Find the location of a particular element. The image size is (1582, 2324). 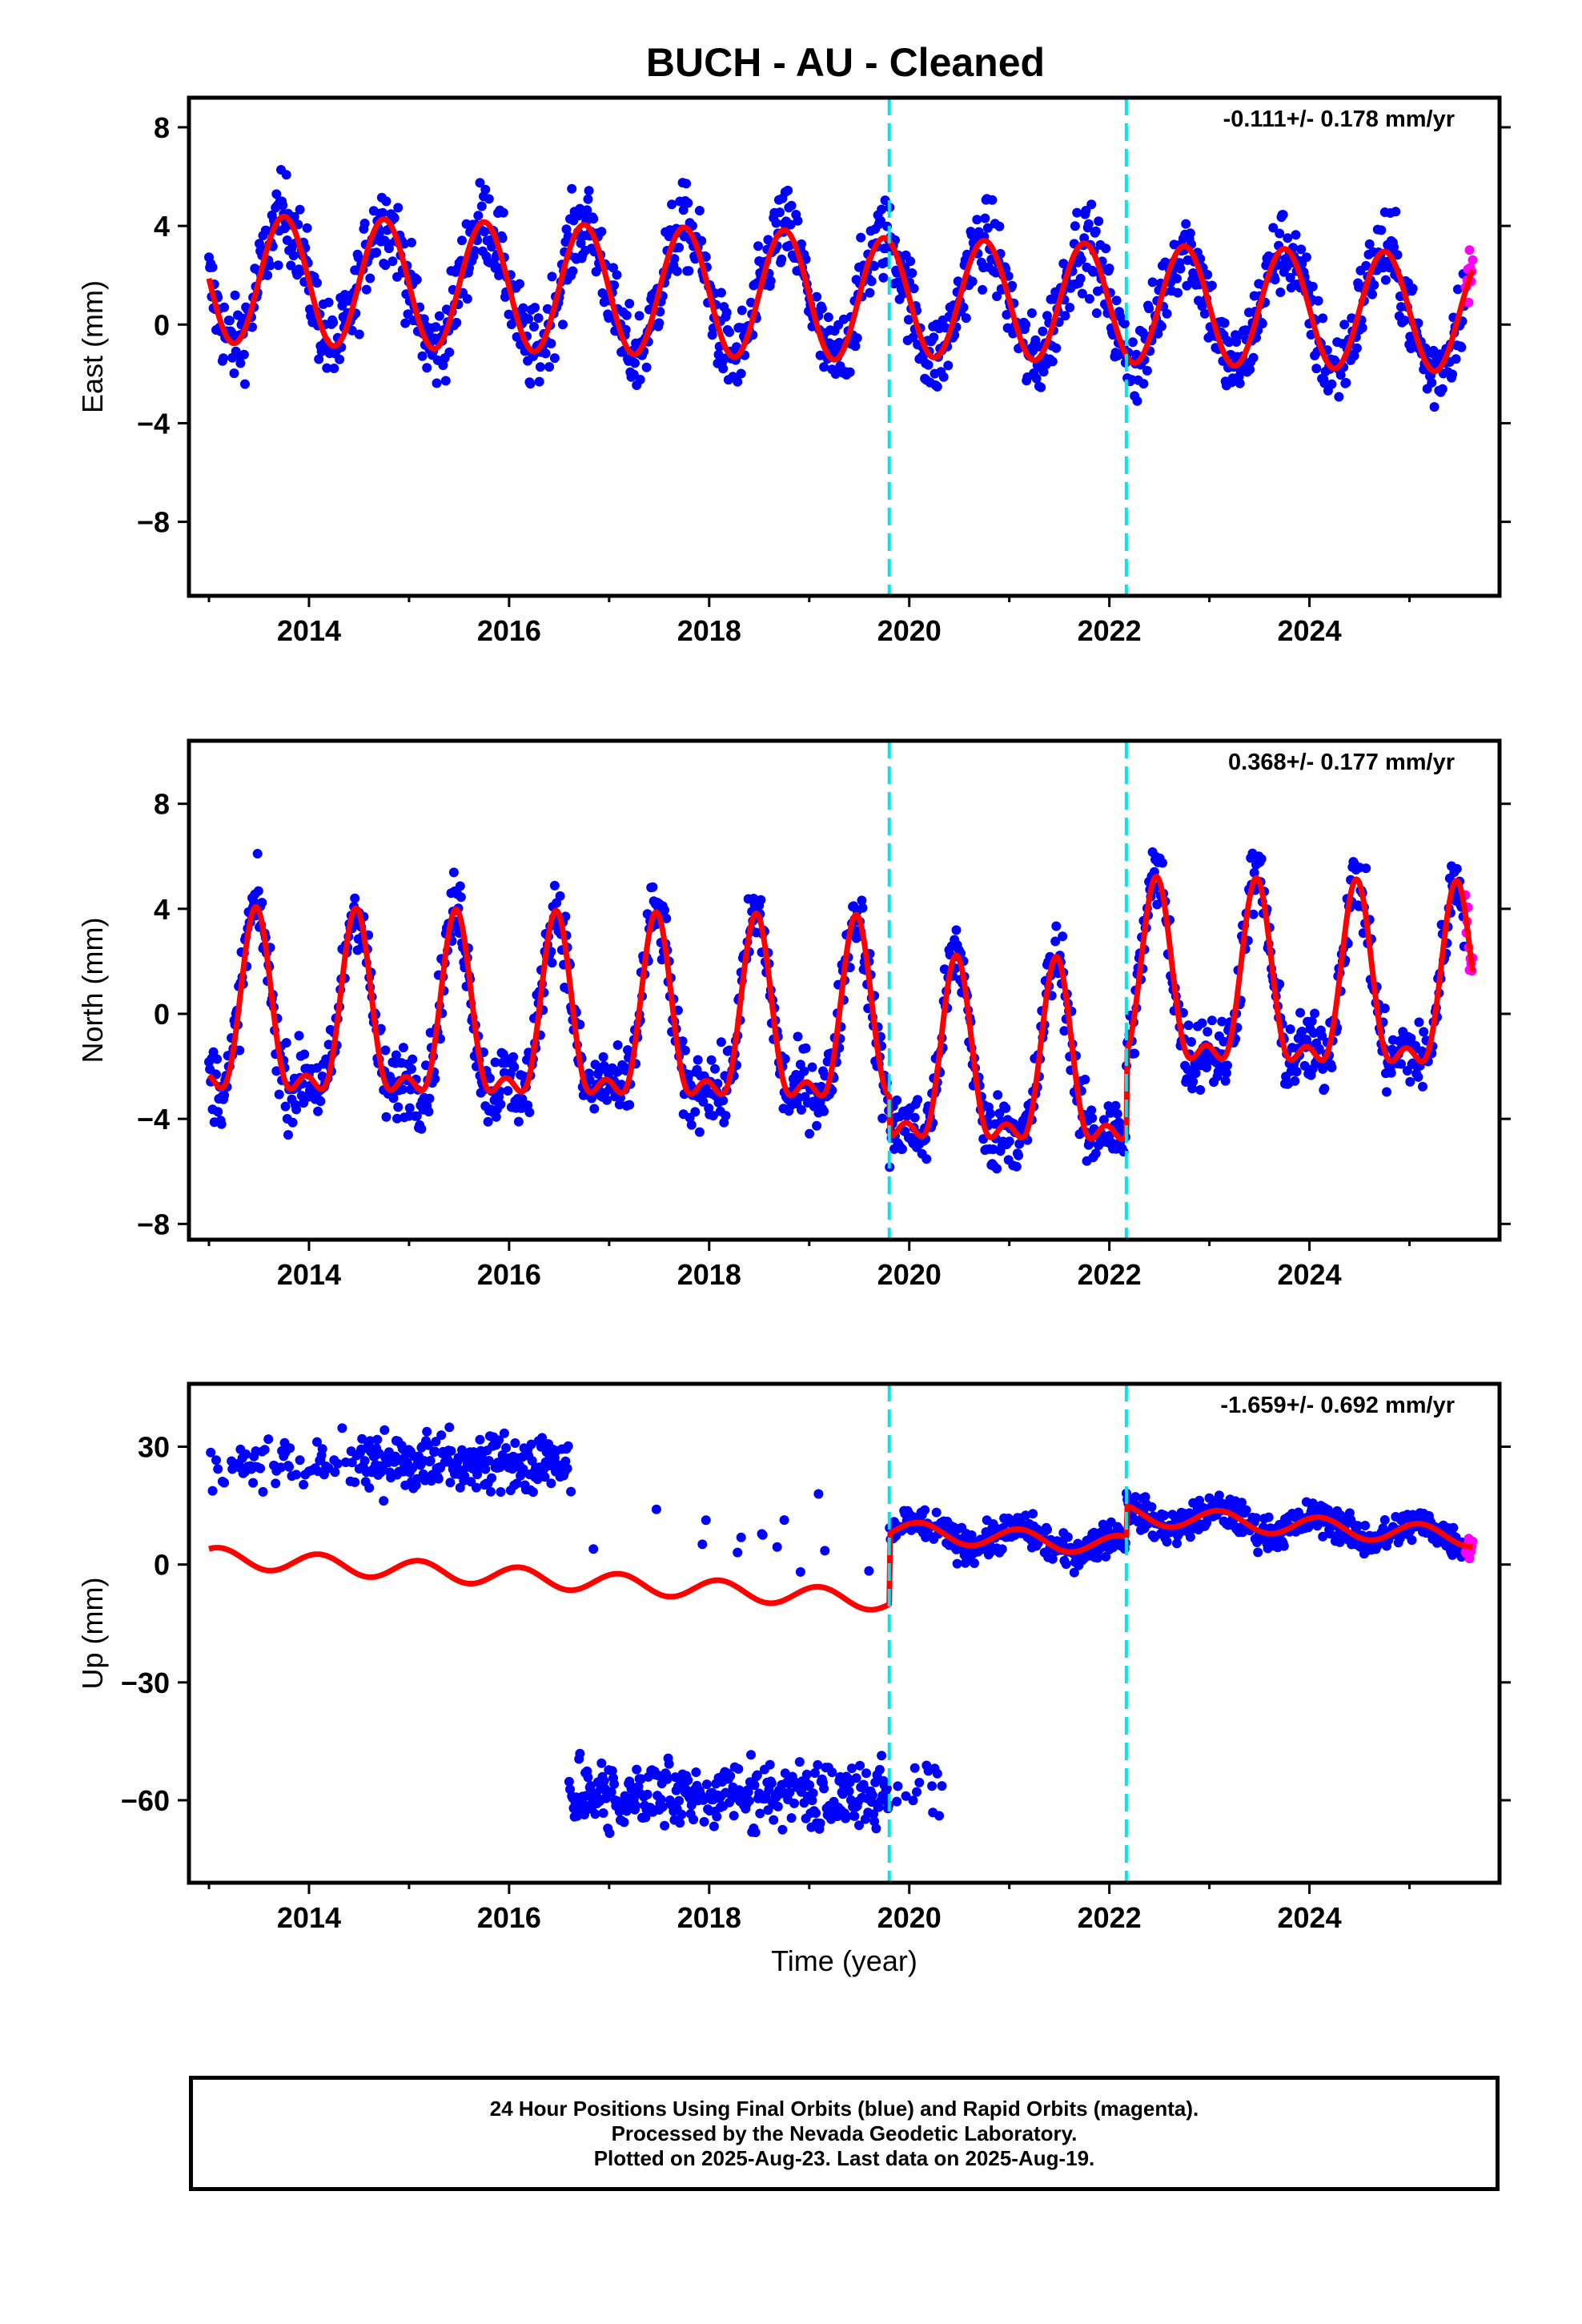

model-fit-line is located at coordinates (841, 294).